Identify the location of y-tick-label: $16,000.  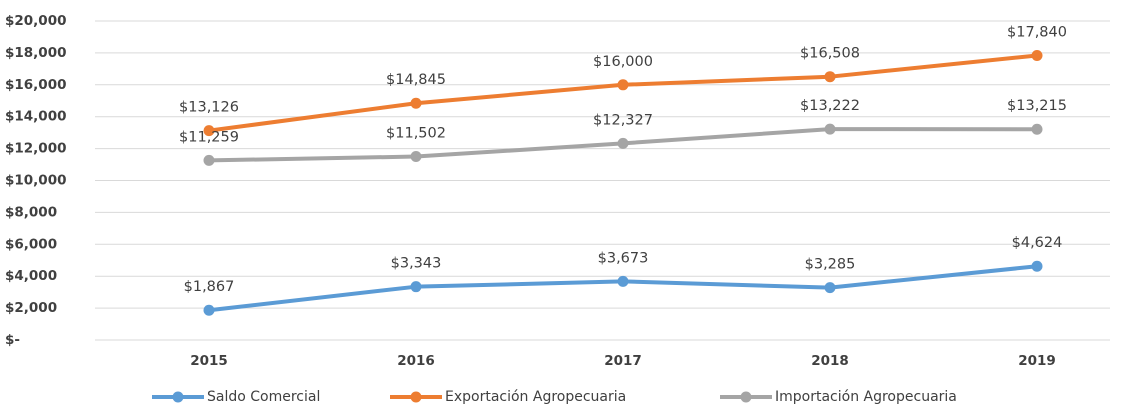
(36, 85).